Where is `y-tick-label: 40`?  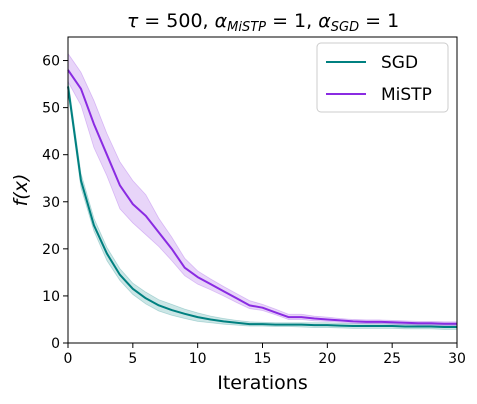
y-tick-label: 40 is located at coordinates (51, 156).